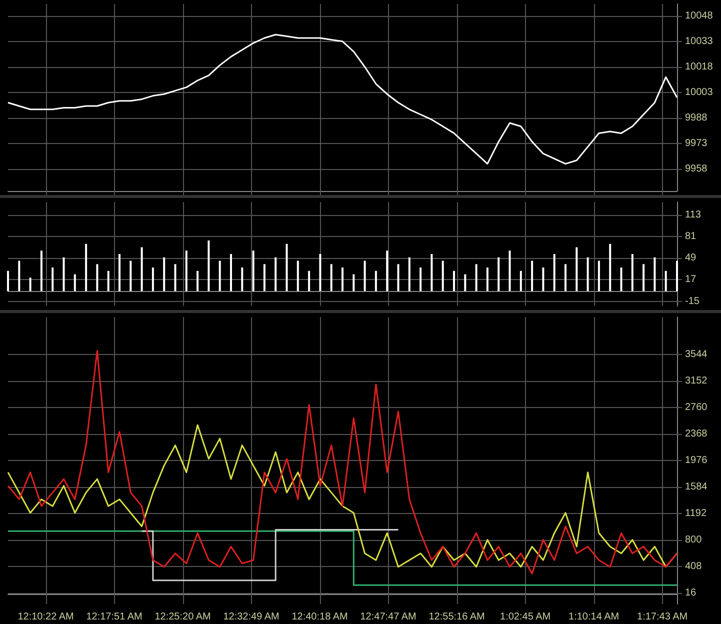 The image size is (721, 624). Describe the element at coordinates (251, 617) in the screenshot. I see `x-tick-label: 12:32:49 AM` at that location.